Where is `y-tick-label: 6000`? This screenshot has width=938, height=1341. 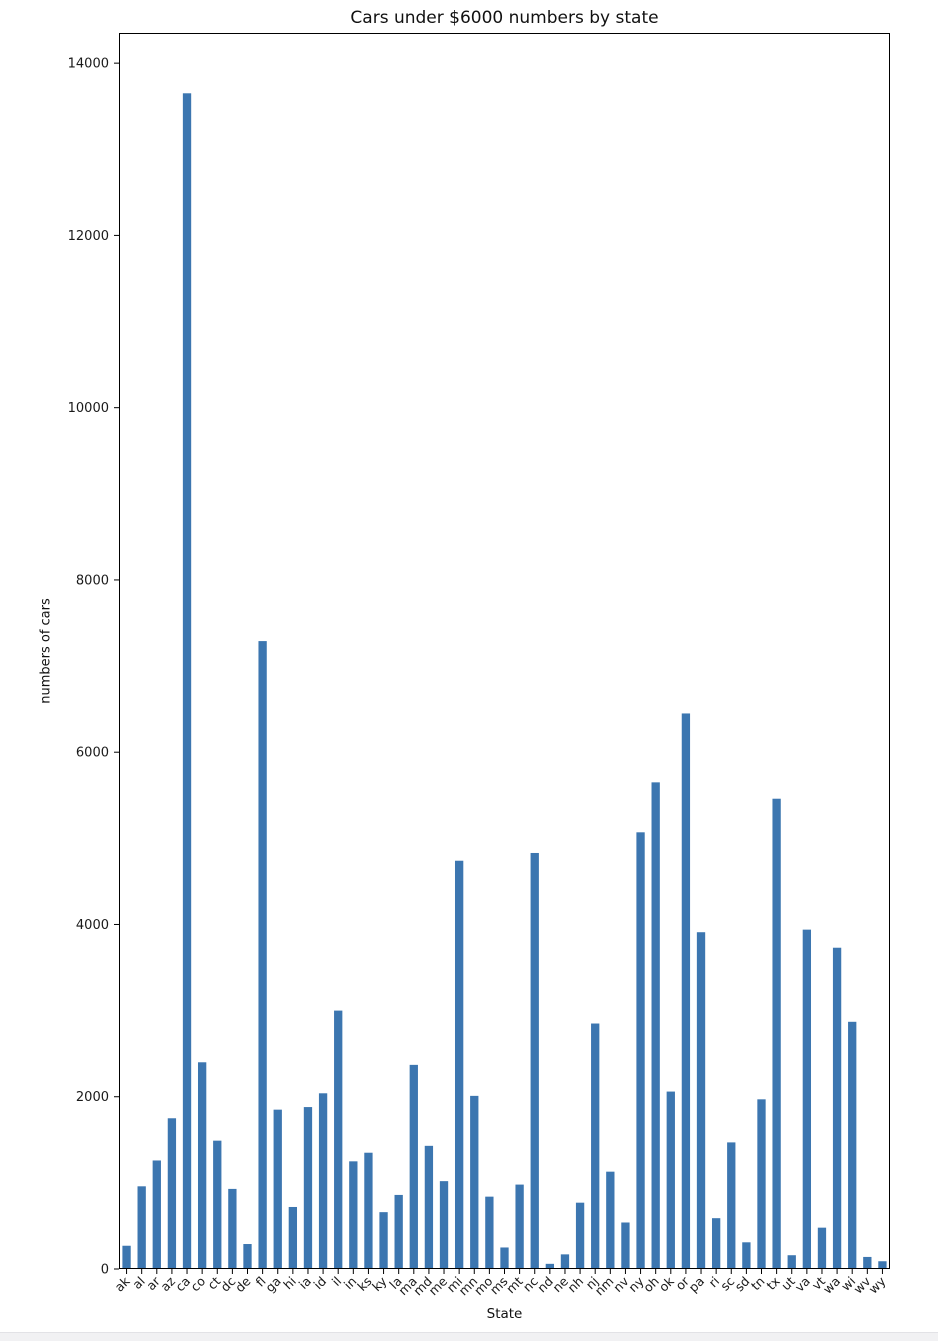 y-tick-label: 6000 is located at coordinates (92, 753).